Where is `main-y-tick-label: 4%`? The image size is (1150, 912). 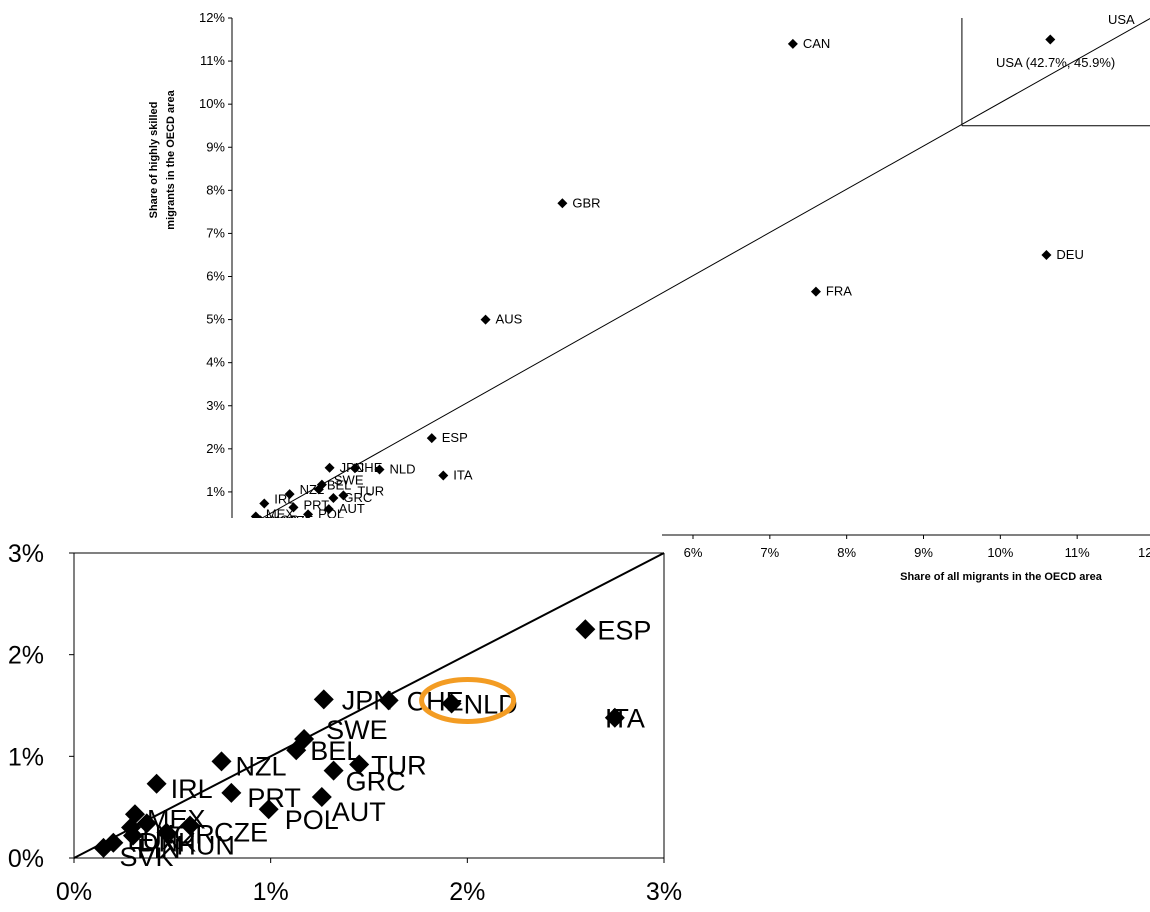
main-y-tick-label: 4% is located at coordinates (215, 362).